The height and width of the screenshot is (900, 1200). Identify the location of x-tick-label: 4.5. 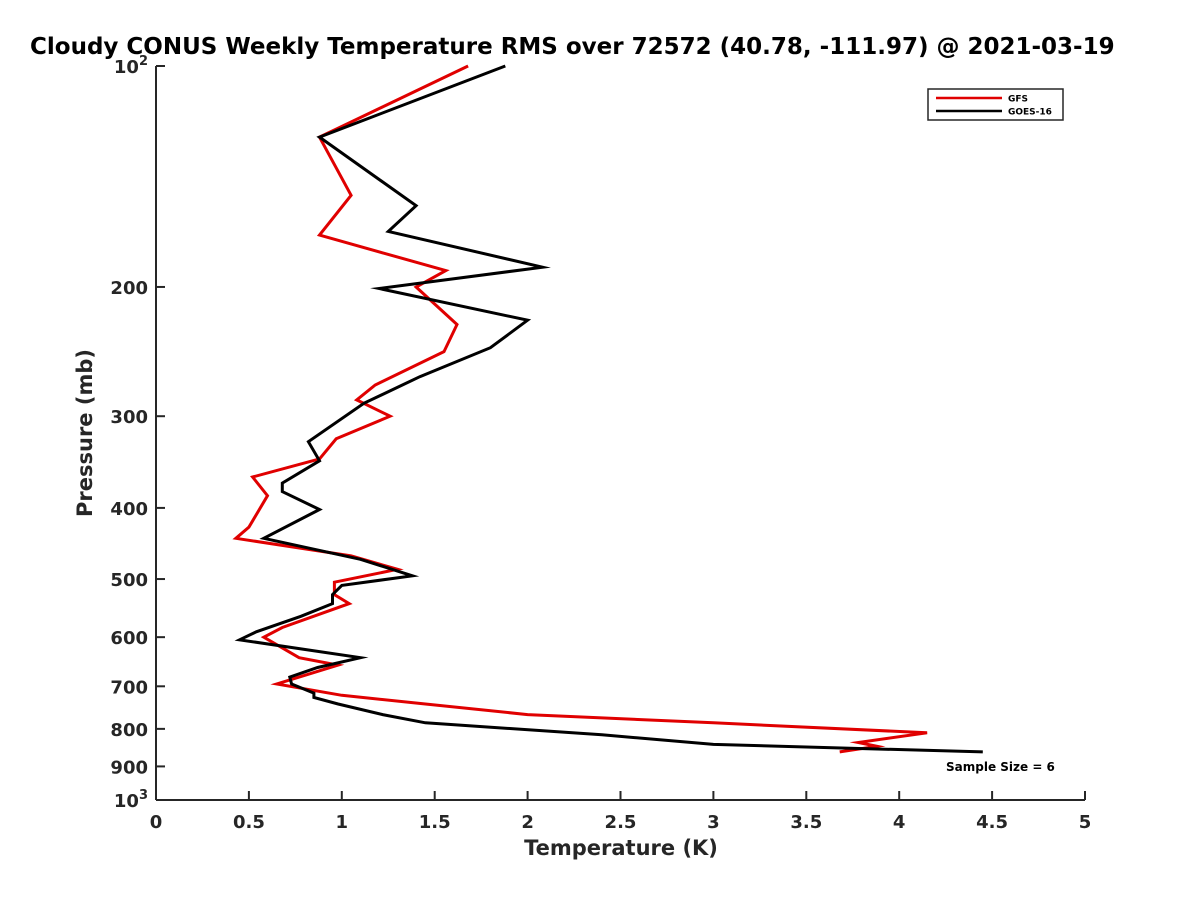
(992, 822).